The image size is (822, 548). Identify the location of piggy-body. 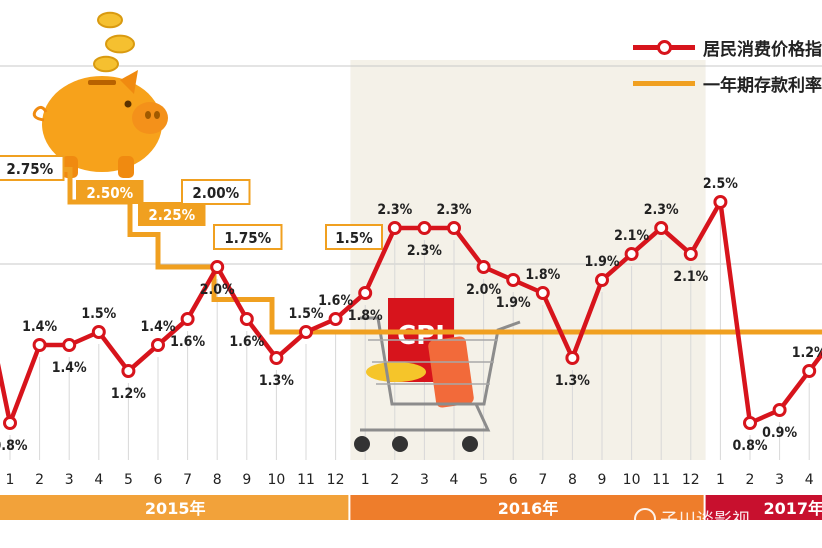
(102, 124).